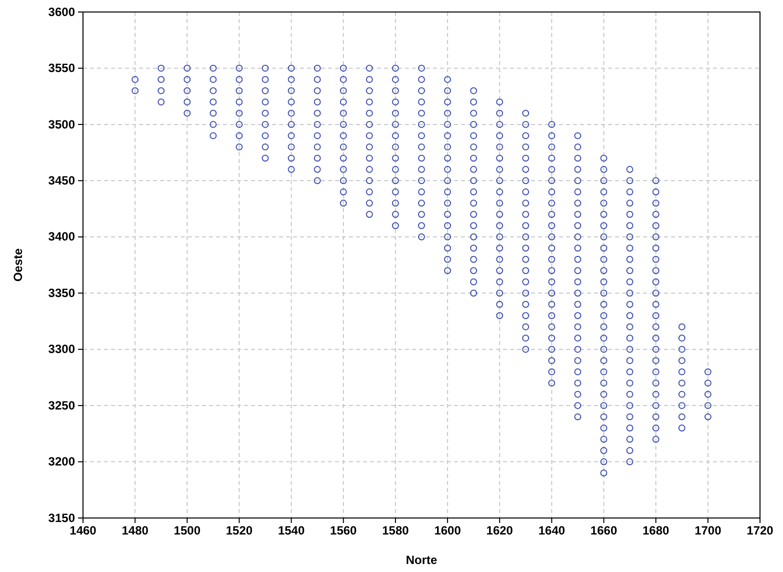 This screenshot has width=783, height=572. I want to click on x-tick-label: 1660, so click(604, 531).